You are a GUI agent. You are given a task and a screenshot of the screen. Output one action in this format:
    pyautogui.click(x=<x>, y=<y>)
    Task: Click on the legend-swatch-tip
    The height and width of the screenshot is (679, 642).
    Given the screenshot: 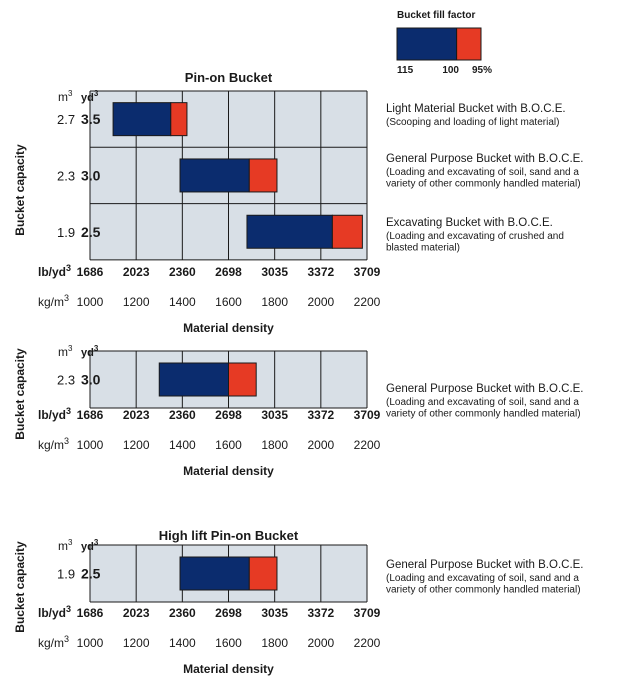 What is the action you would take?
    pyautogui.click(x=469, y=44)
    